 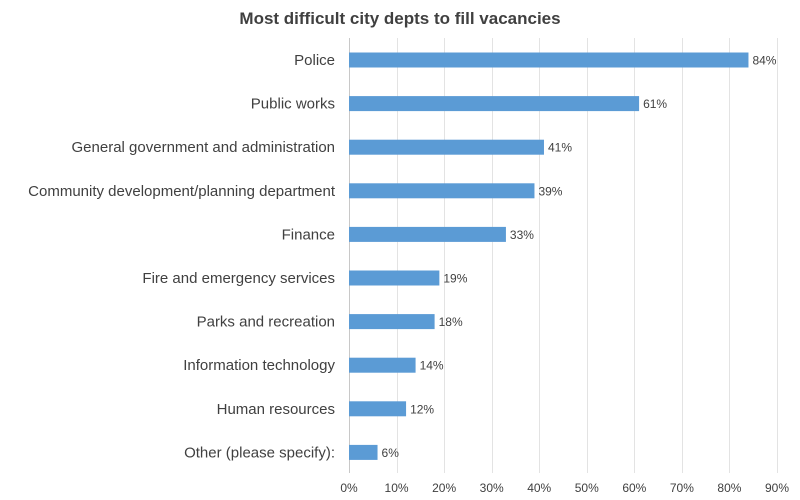 I want to click on data-label: 6%, so click(x=391, y=453).